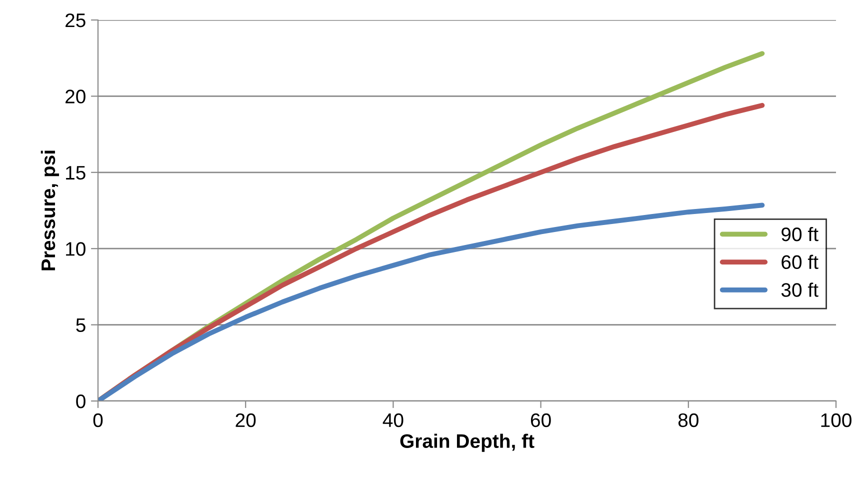 This screenshot has width=860, height=478. I want to click on x-tick-label: 0, so click(98, 420).